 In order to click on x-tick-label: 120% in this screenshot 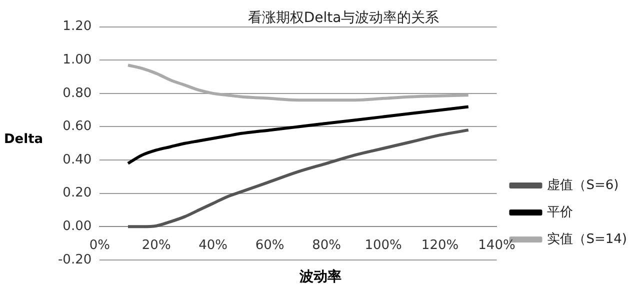, I will do `click(440, 245)`.